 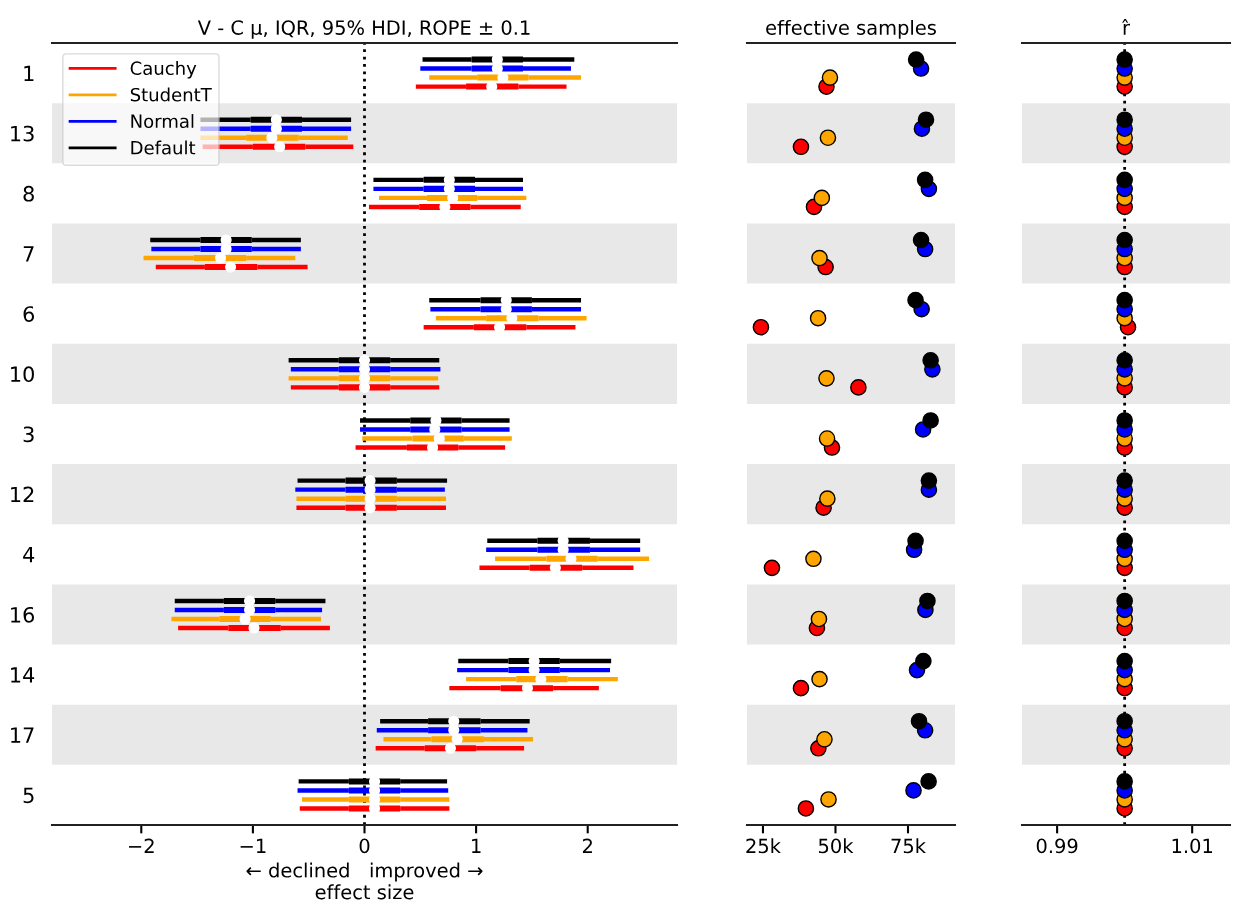 What do you see at coordinates (364, 846) in the screenshot?
I see `x-tick-label: 0` at bounding box center [364, 846].